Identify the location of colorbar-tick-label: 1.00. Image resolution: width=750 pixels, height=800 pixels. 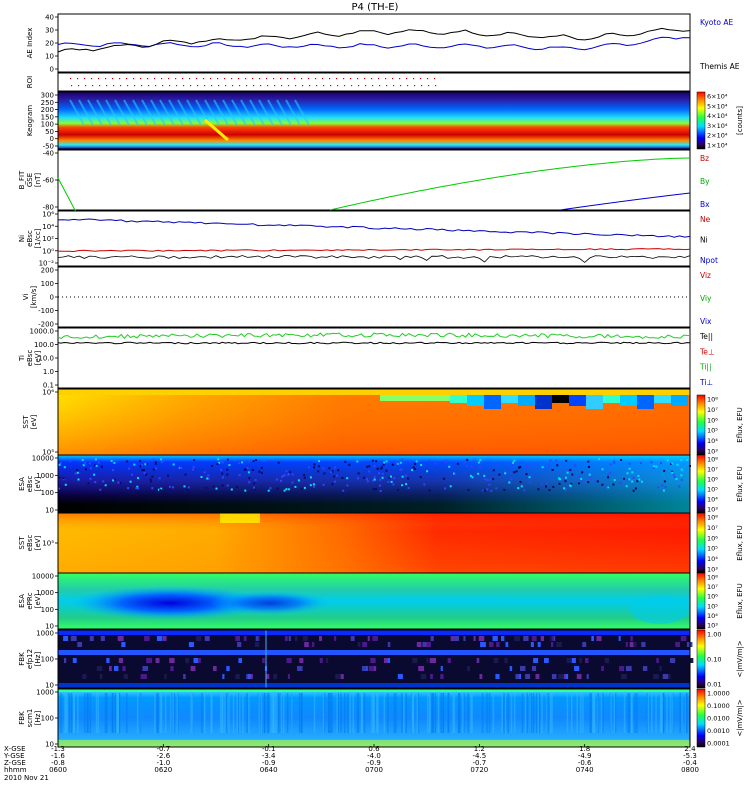
(714, 635).